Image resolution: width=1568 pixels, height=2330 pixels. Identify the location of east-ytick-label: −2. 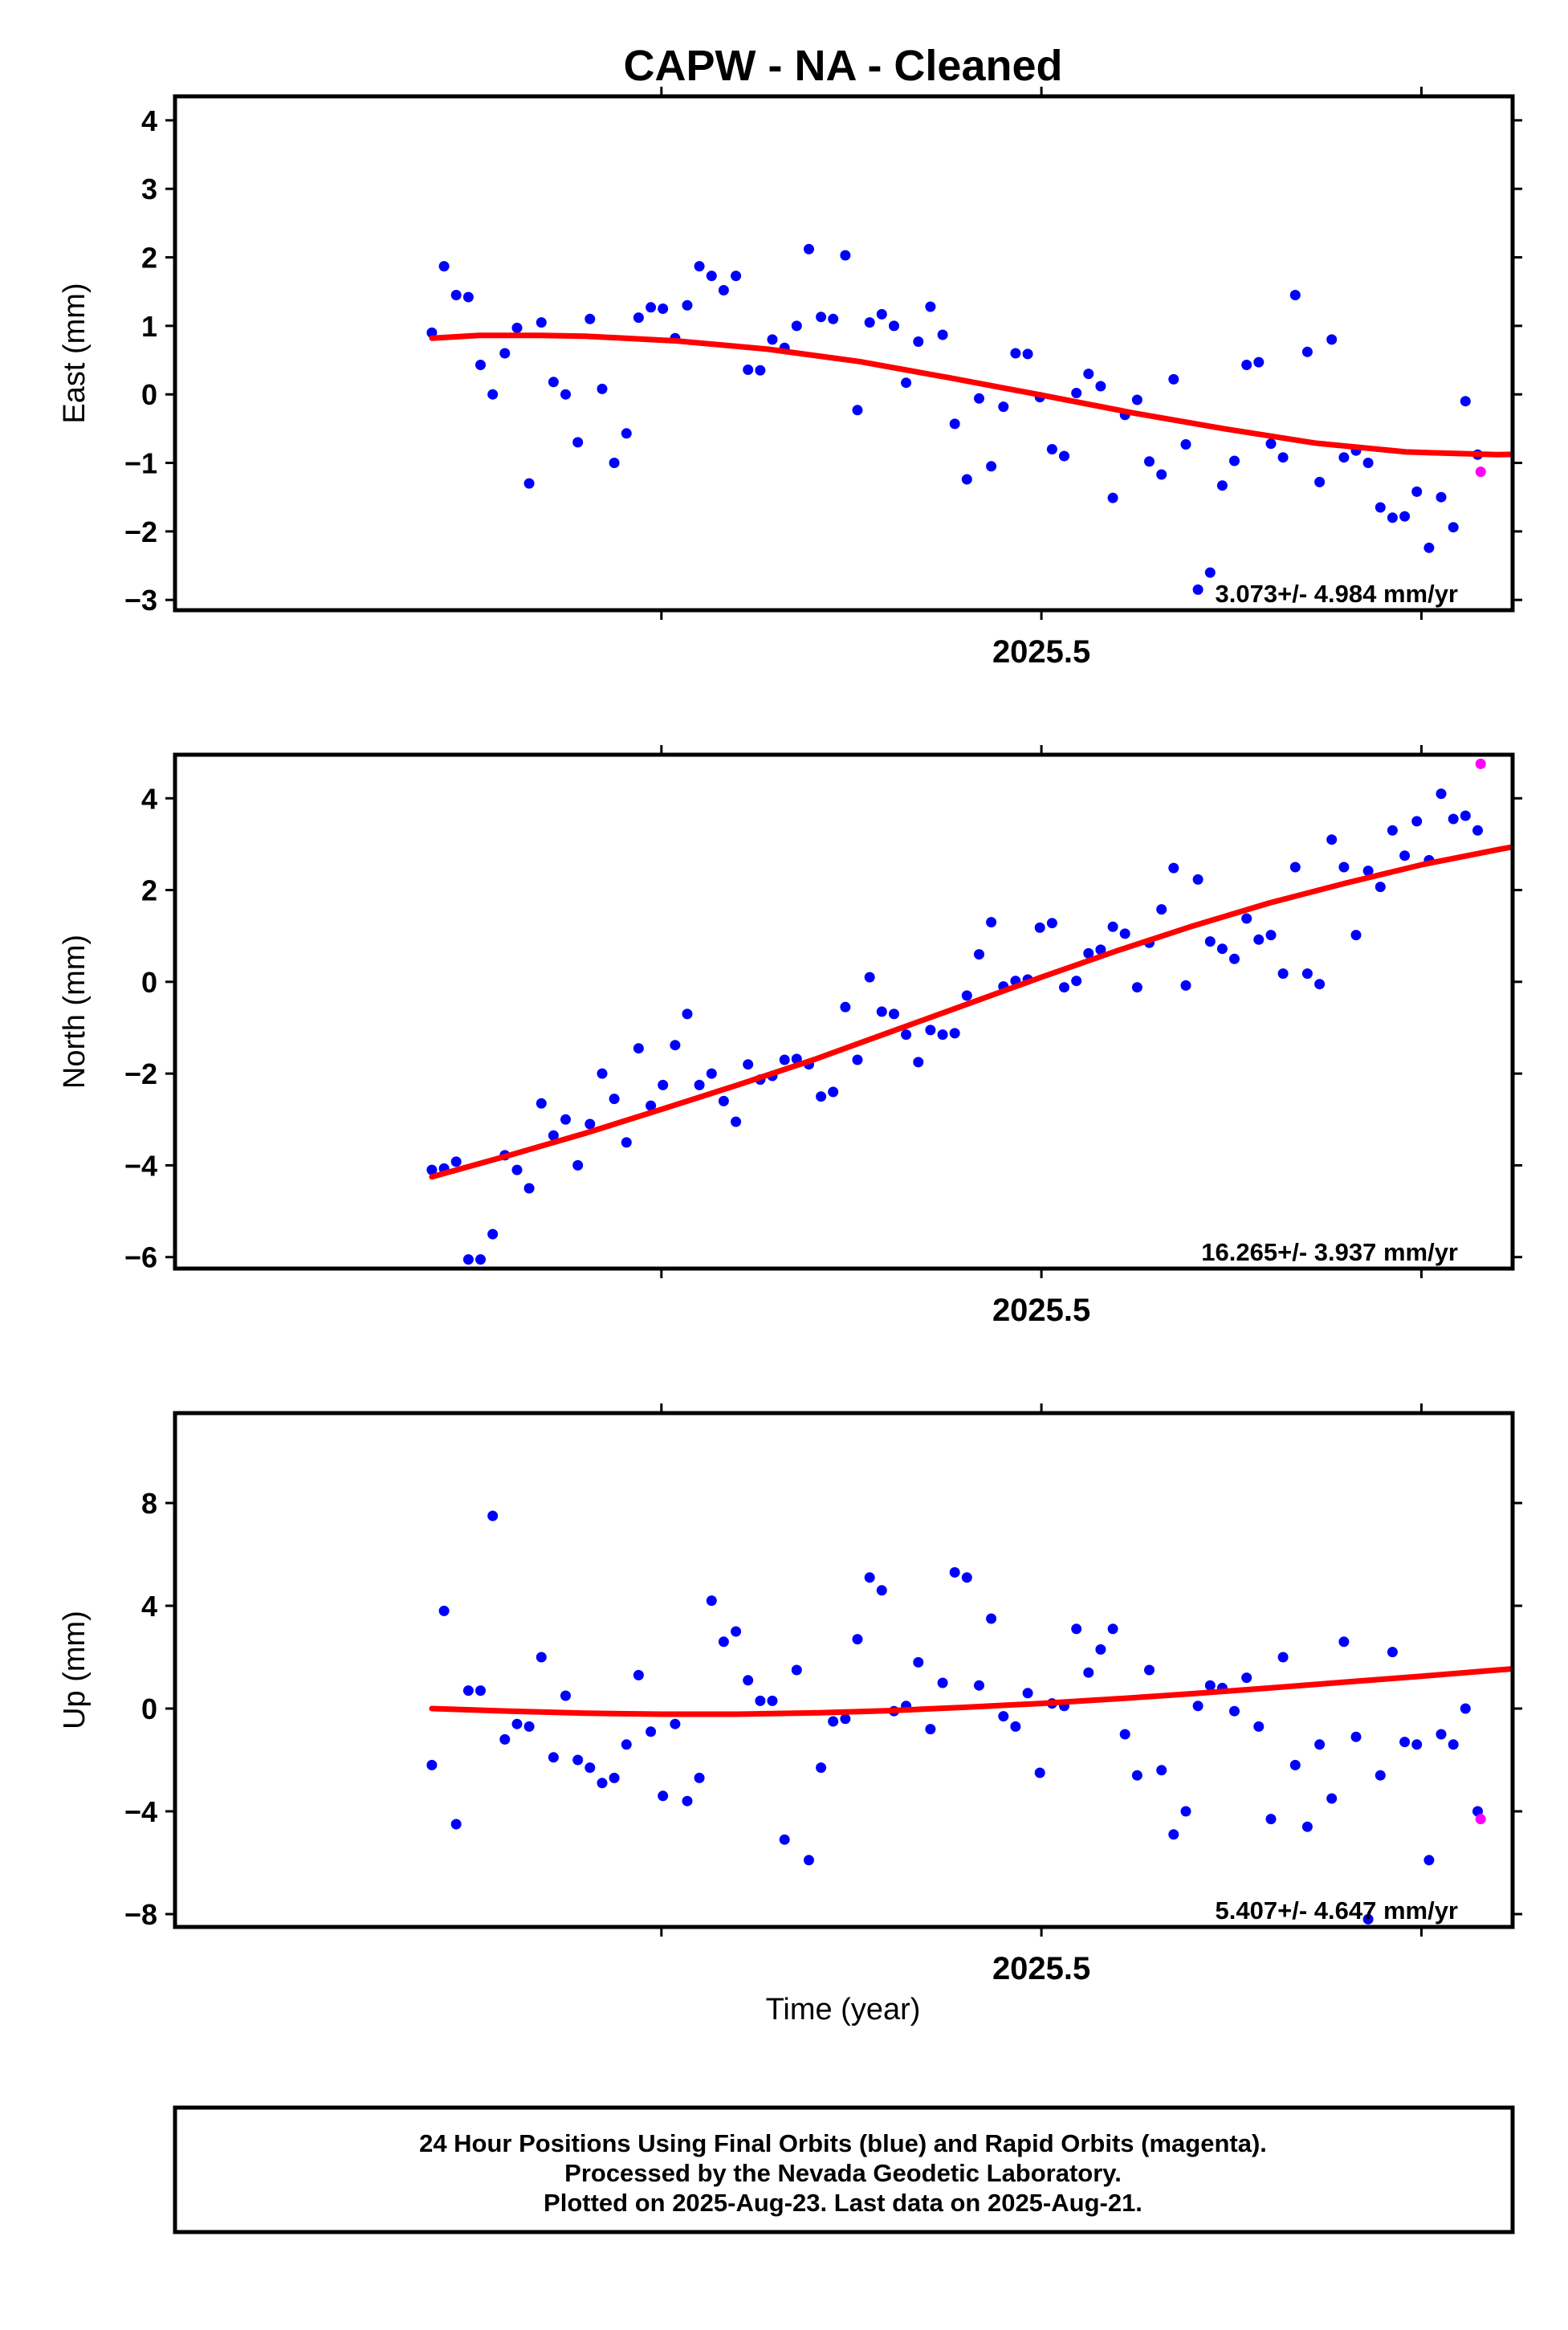
(140, 531).